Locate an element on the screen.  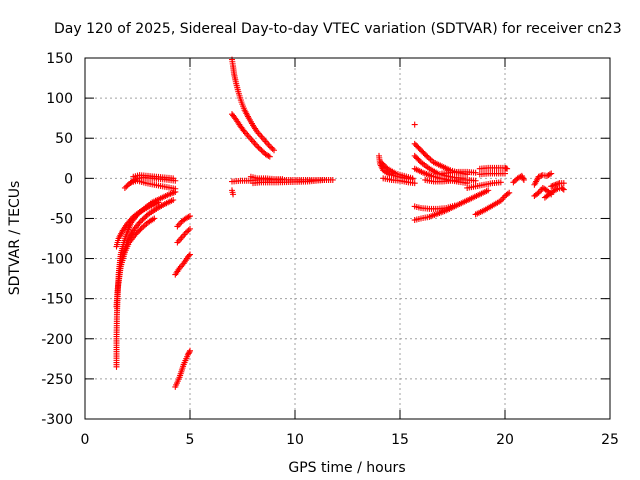
y-tick-label: 100 is located at coordinates (59, 99).